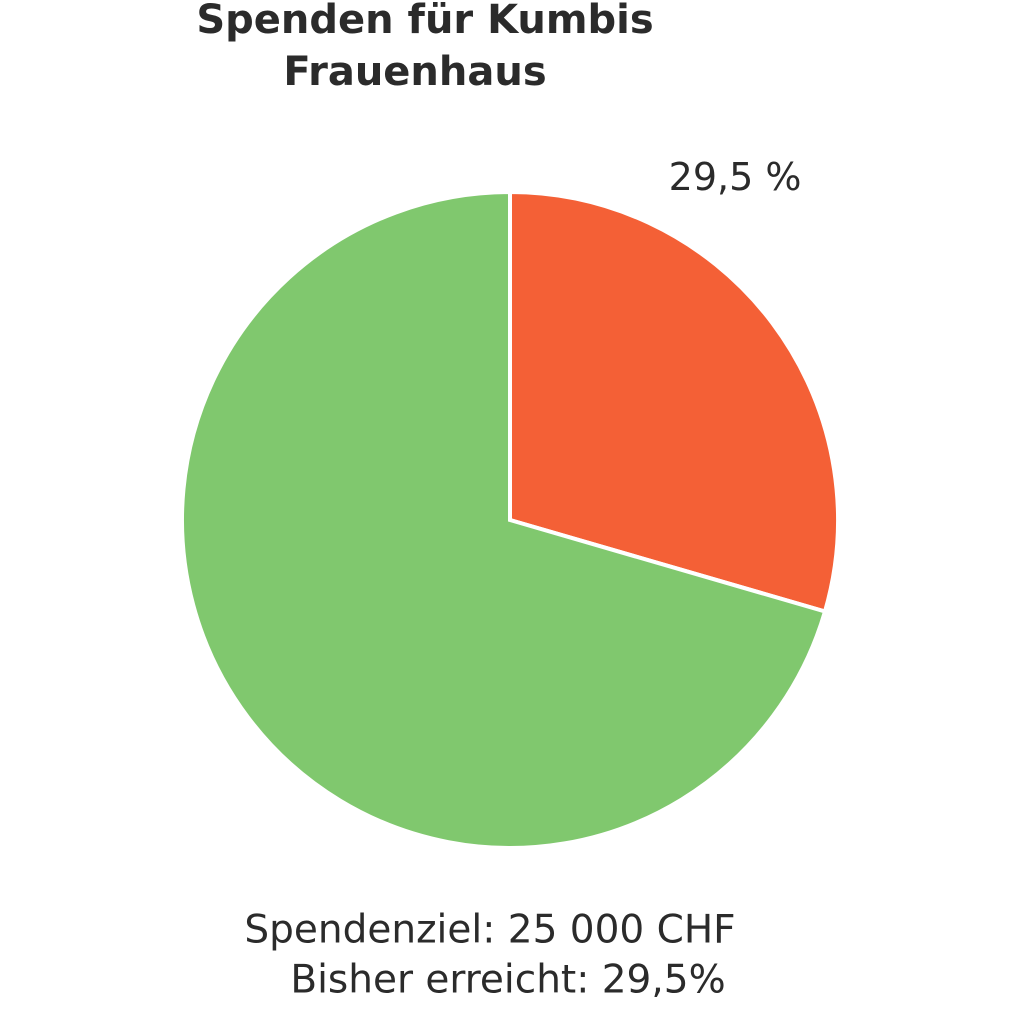 This screenshot has width=1024, height=1024. Describe the element at coordinates (424, 21) in the screenshot. I see `chart-title: Spenden für Kumbis` at that location.